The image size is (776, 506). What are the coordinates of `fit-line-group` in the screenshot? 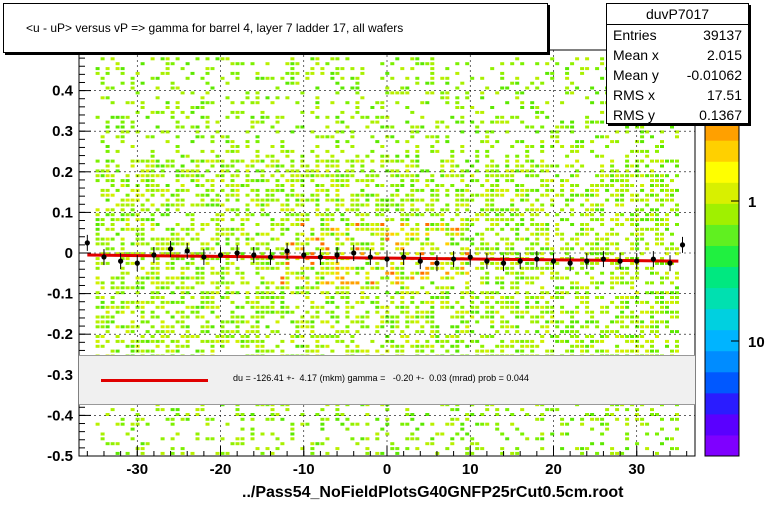 It's located at (383, 258).